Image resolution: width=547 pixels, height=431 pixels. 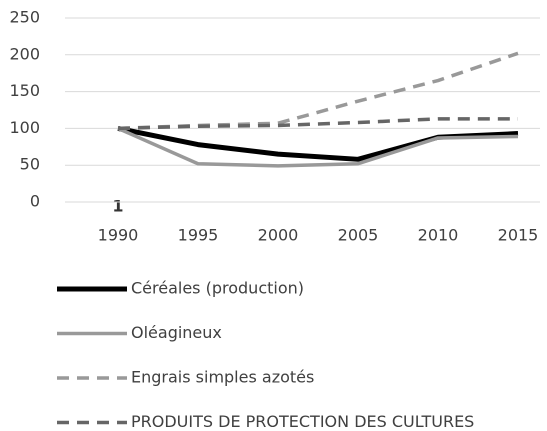 I want to click on annotation: 1, so click(x=117, y=206).